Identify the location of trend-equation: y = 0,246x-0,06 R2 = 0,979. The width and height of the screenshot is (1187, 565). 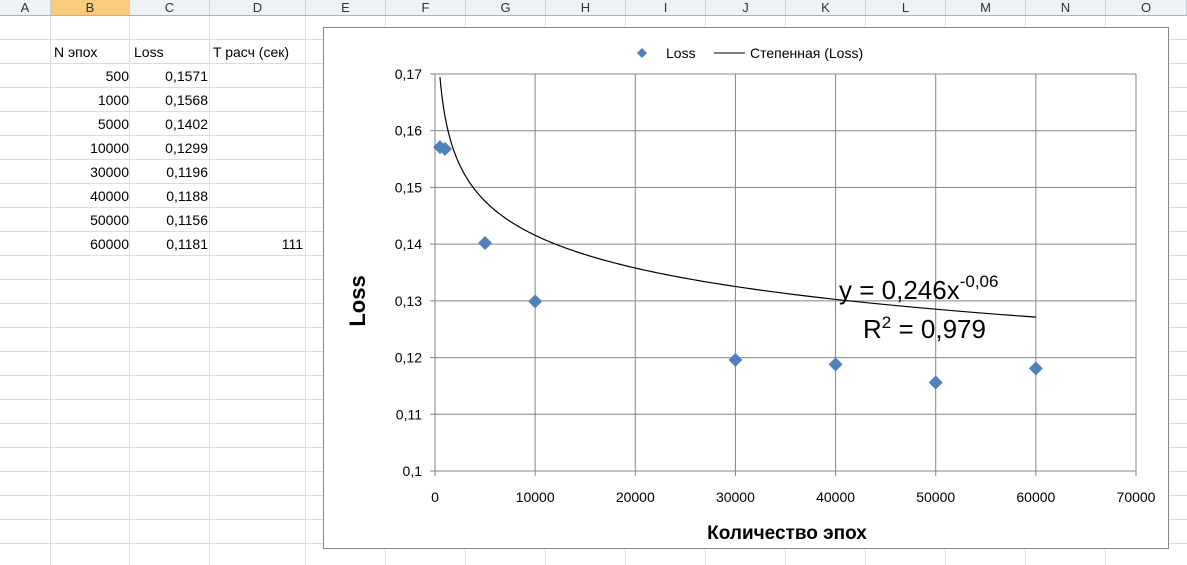
(918, 308).